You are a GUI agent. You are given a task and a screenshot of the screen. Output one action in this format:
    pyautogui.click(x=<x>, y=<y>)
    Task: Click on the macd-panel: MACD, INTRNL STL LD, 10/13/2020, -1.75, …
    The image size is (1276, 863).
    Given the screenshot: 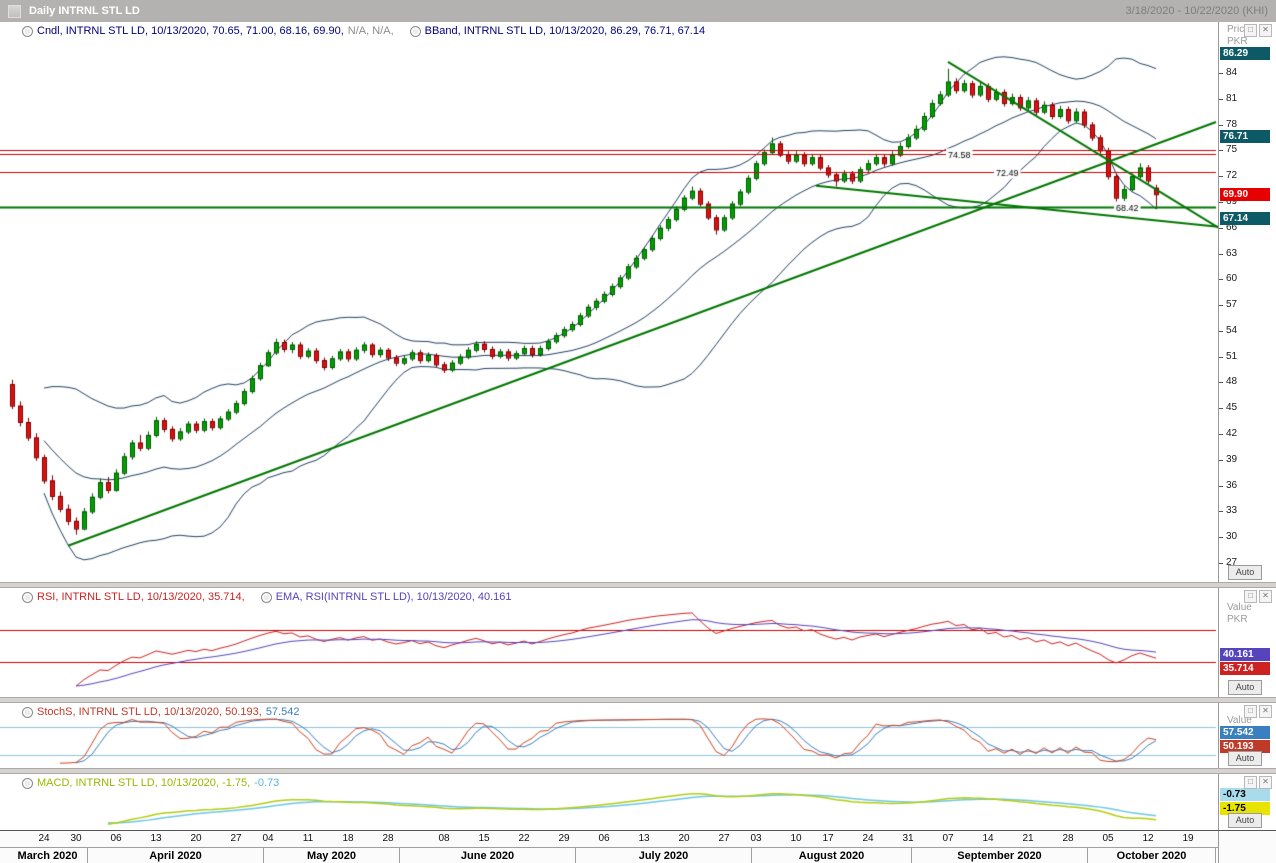 What is the action you would take?
    pyautogui.click(x=638, y=802)
    